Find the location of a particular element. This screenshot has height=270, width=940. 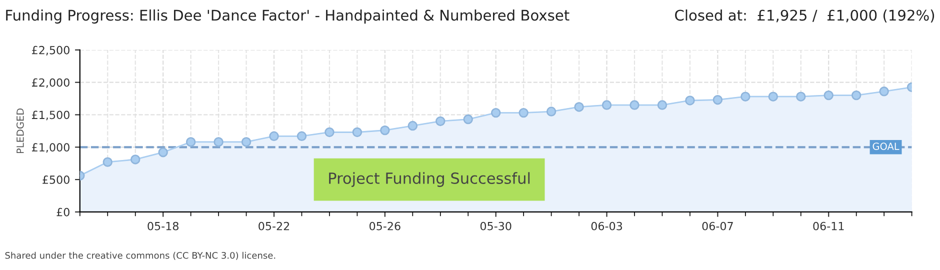

x-tick-label: 05-26 is located at coordinates (385, 226).